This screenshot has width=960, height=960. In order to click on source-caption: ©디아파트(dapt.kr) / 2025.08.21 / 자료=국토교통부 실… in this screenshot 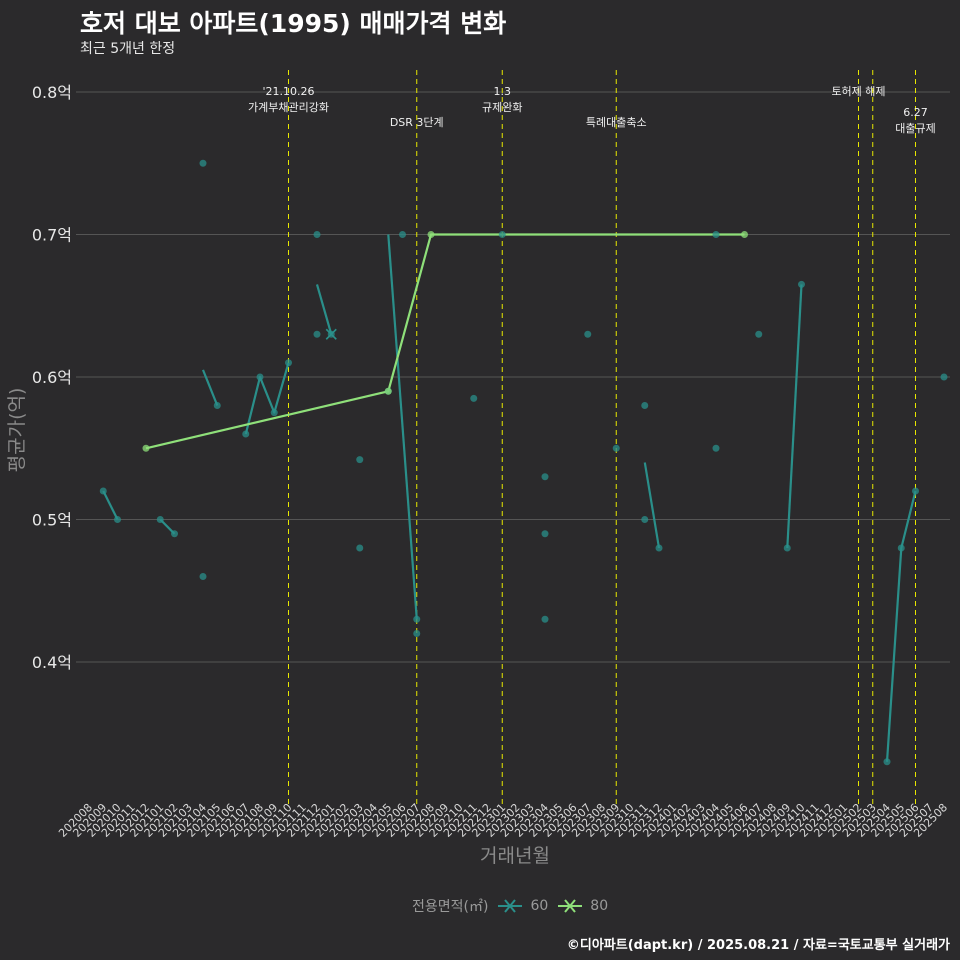, I will do `click(758, 945)`.